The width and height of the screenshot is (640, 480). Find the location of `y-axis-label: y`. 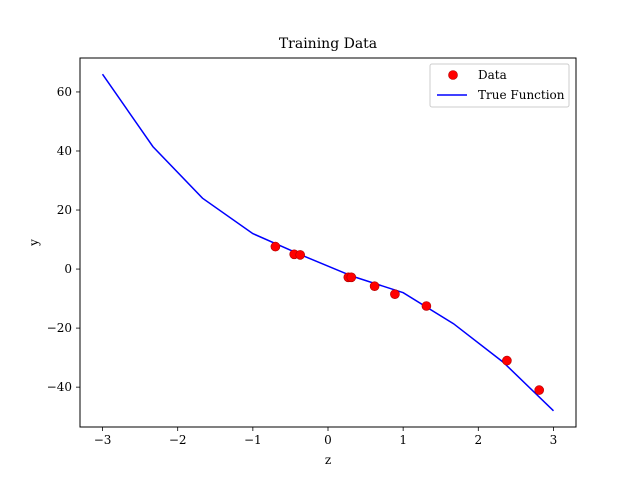

y-axis-label: y is located at coordinates (34, 243).